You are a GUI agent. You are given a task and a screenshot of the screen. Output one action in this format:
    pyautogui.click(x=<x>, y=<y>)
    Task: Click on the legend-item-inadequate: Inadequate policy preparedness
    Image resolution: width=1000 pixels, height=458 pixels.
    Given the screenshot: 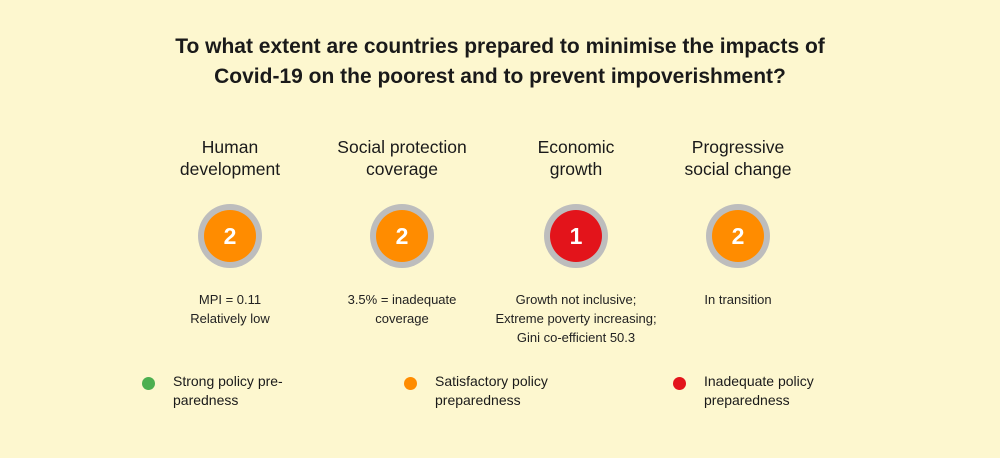 What is the action you would take?
    pyautogui.click(x=763, y=391)
    